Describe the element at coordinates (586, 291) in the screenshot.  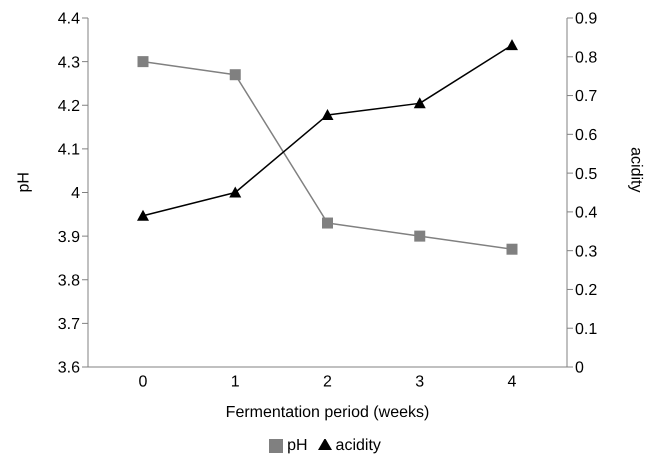
I see `y2-tick-label: 0.2` at that location.